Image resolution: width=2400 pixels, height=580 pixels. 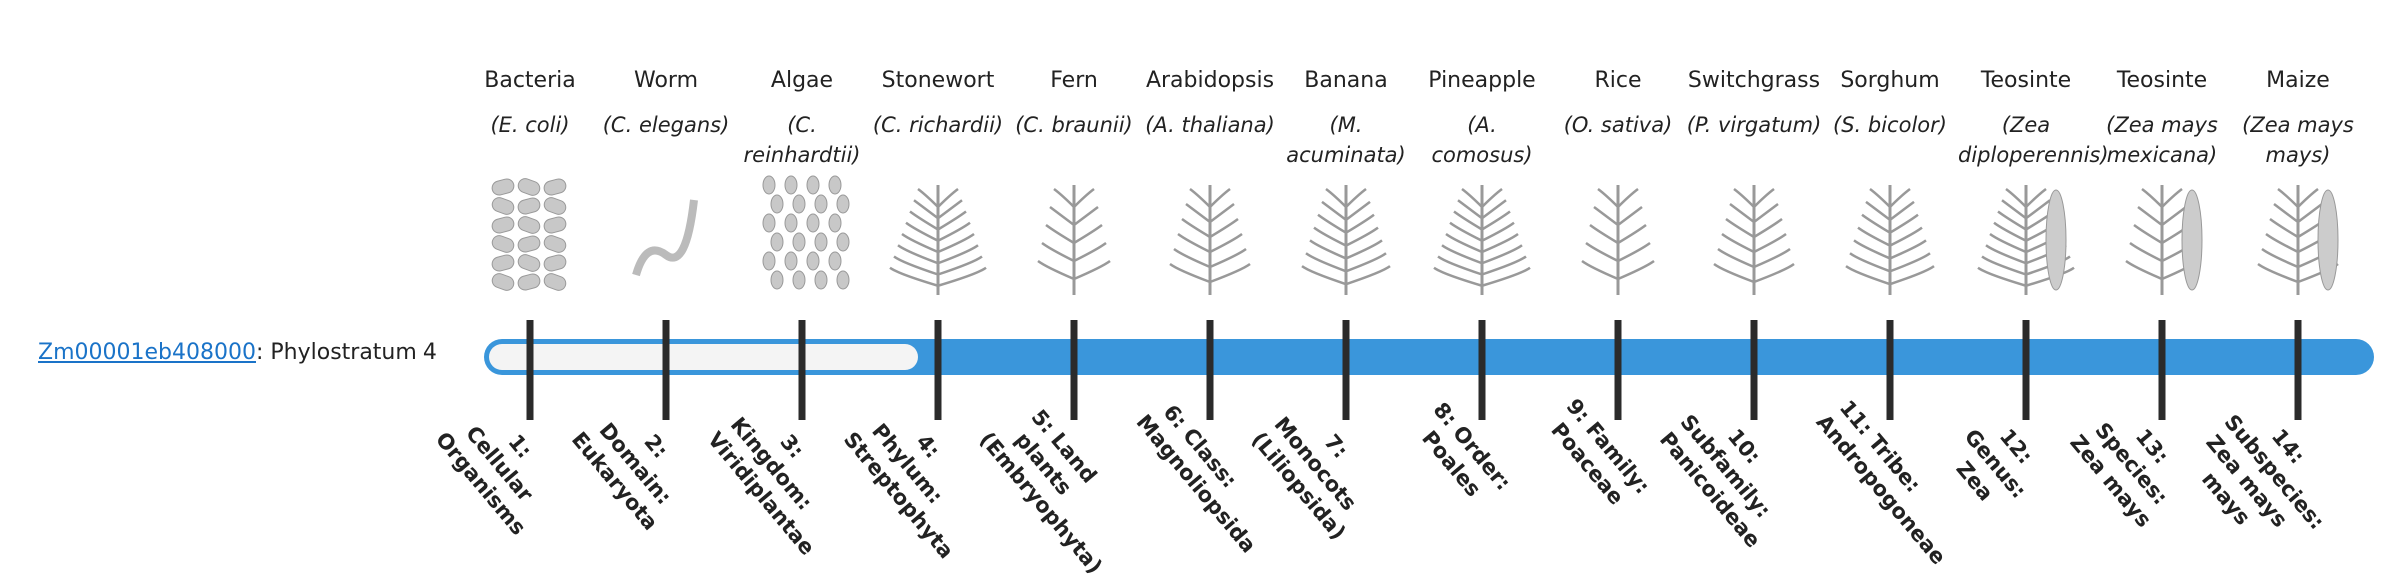 What do you see at coordinates (1210, 80) in the screenshot?
I see `organism-name: Arabidopsis` at bounding box center [1210, 80].